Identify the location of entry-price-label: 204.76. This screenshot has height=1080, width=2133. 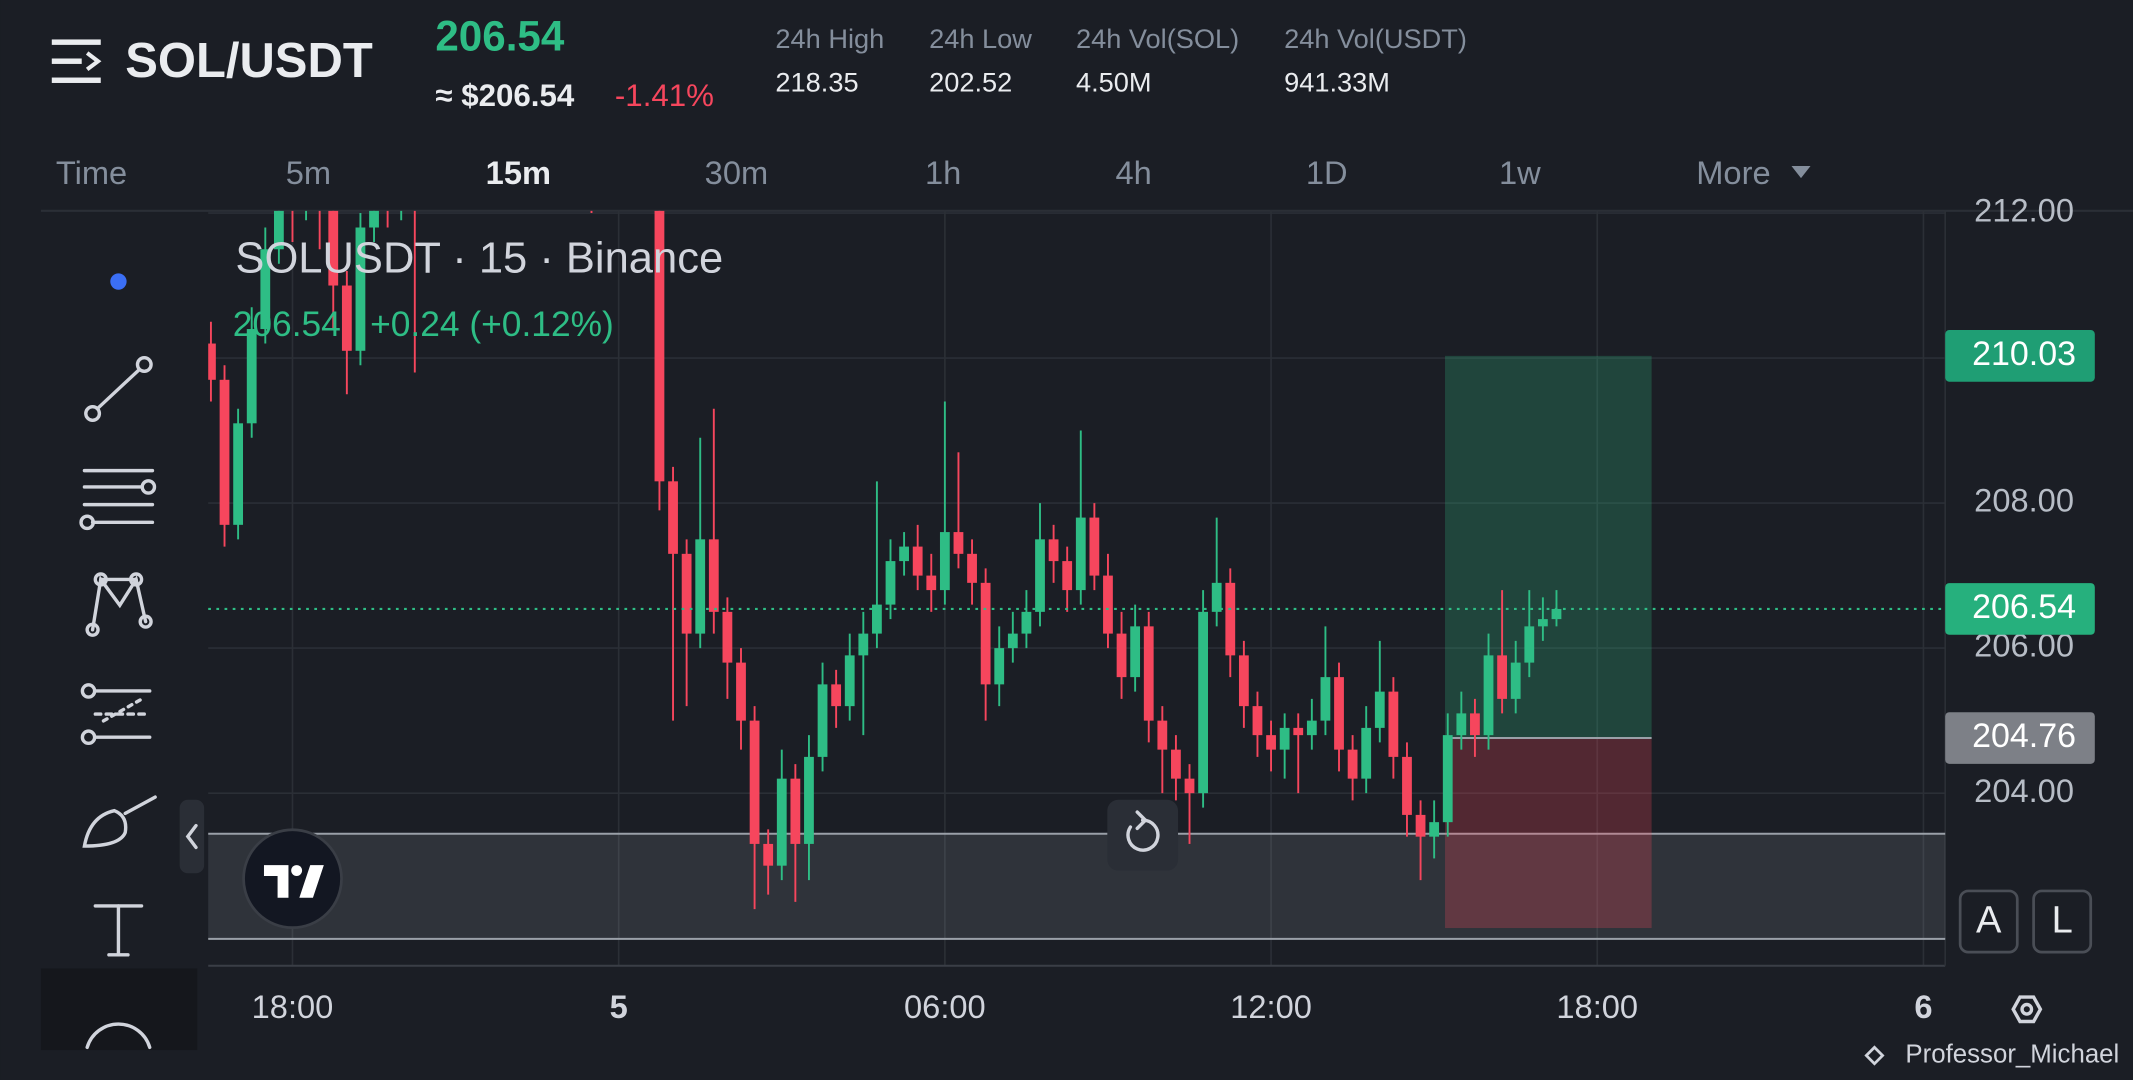
(2024, 736).